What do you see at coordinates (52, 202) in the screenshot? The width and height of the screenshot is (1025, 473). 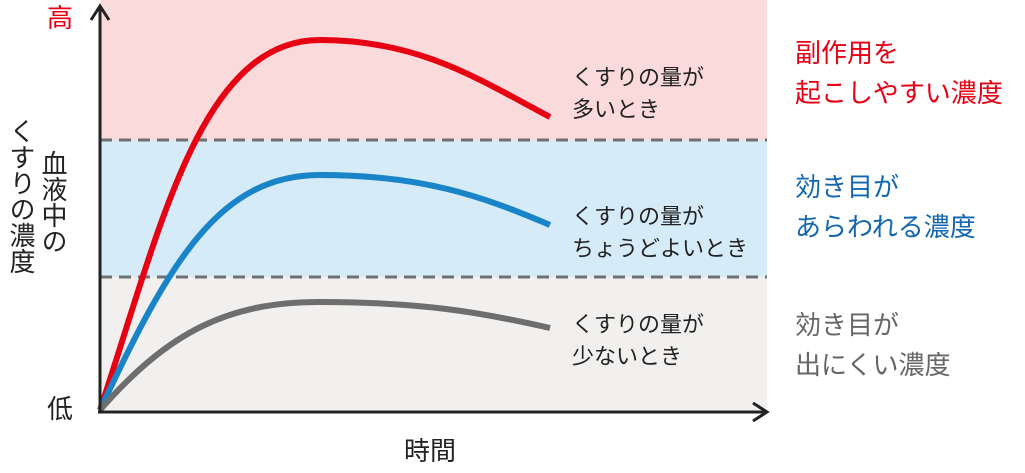 I see `y-label: 血液中の` at bounding box center [52, 202].